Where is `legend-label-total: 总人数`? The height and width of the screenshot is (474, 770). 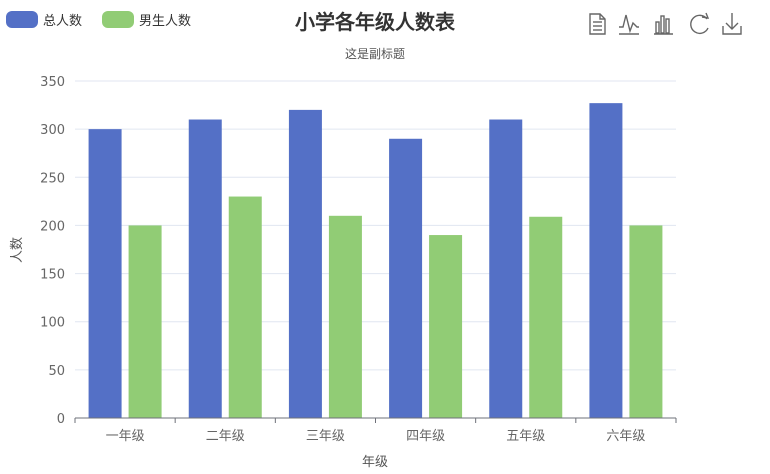
legend-label-total: 总人数 is located at coordinates (62, 21).